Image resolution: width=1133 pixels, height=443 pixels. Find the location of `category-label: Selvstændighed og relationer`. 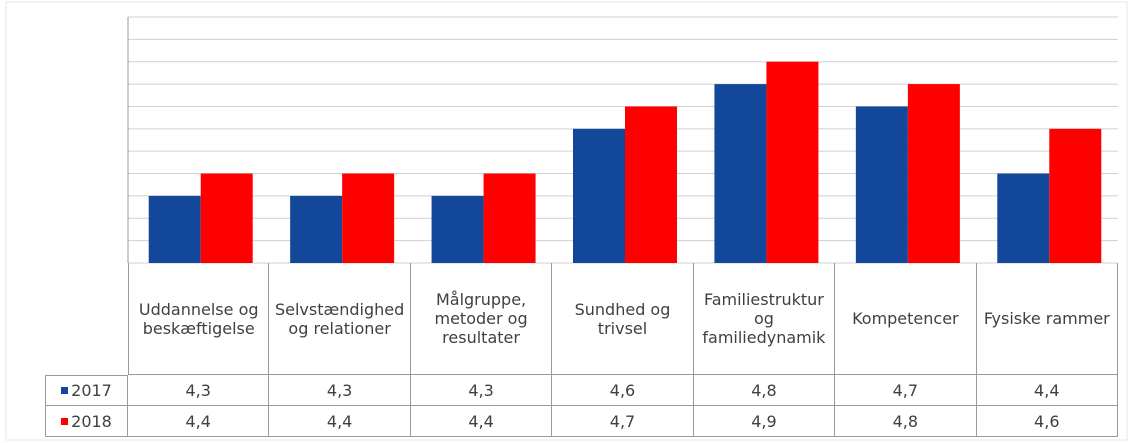

category-label: Selvstændighed og relationer is located at coordinates (340, 319).